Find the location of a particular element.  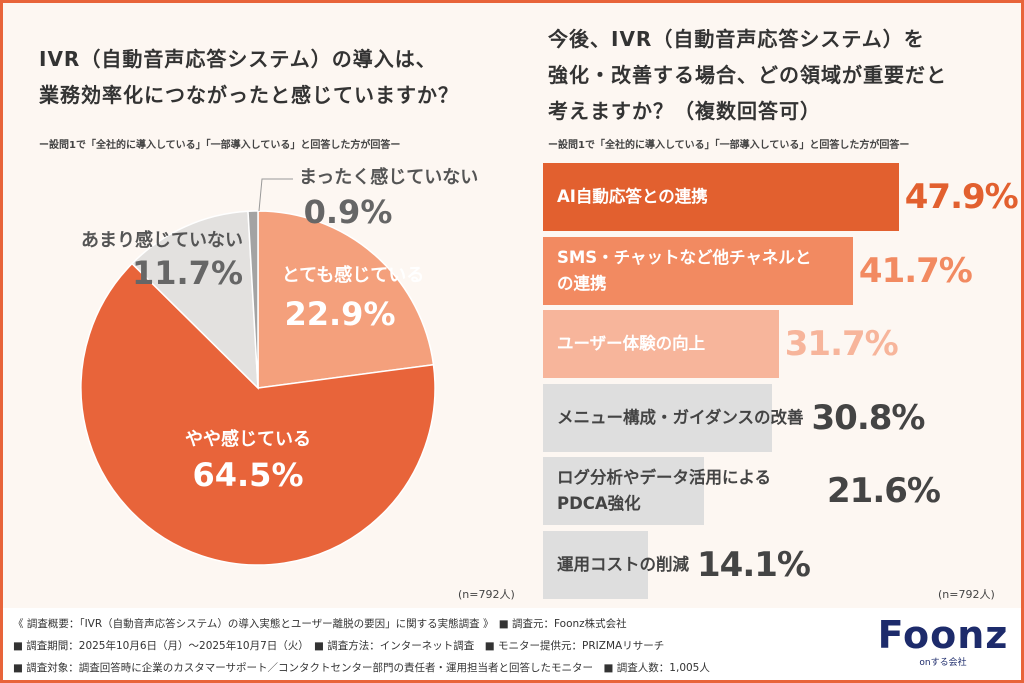

logo: Foonz onする会社 is located at coordinates (943, 641).